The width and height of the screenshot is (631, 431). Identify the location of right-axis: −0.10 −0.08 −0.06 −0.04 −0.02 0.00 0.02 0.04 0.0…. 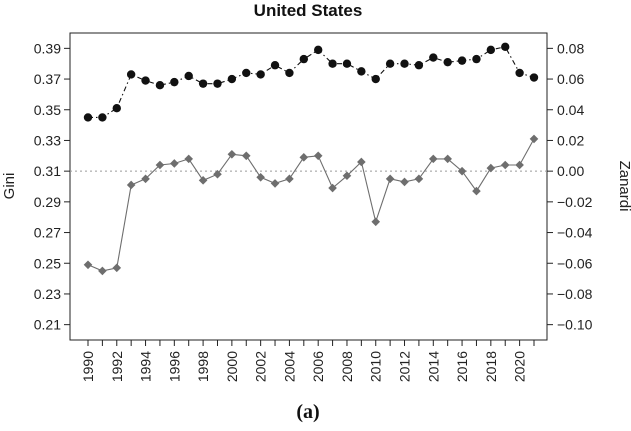
(570, 186).